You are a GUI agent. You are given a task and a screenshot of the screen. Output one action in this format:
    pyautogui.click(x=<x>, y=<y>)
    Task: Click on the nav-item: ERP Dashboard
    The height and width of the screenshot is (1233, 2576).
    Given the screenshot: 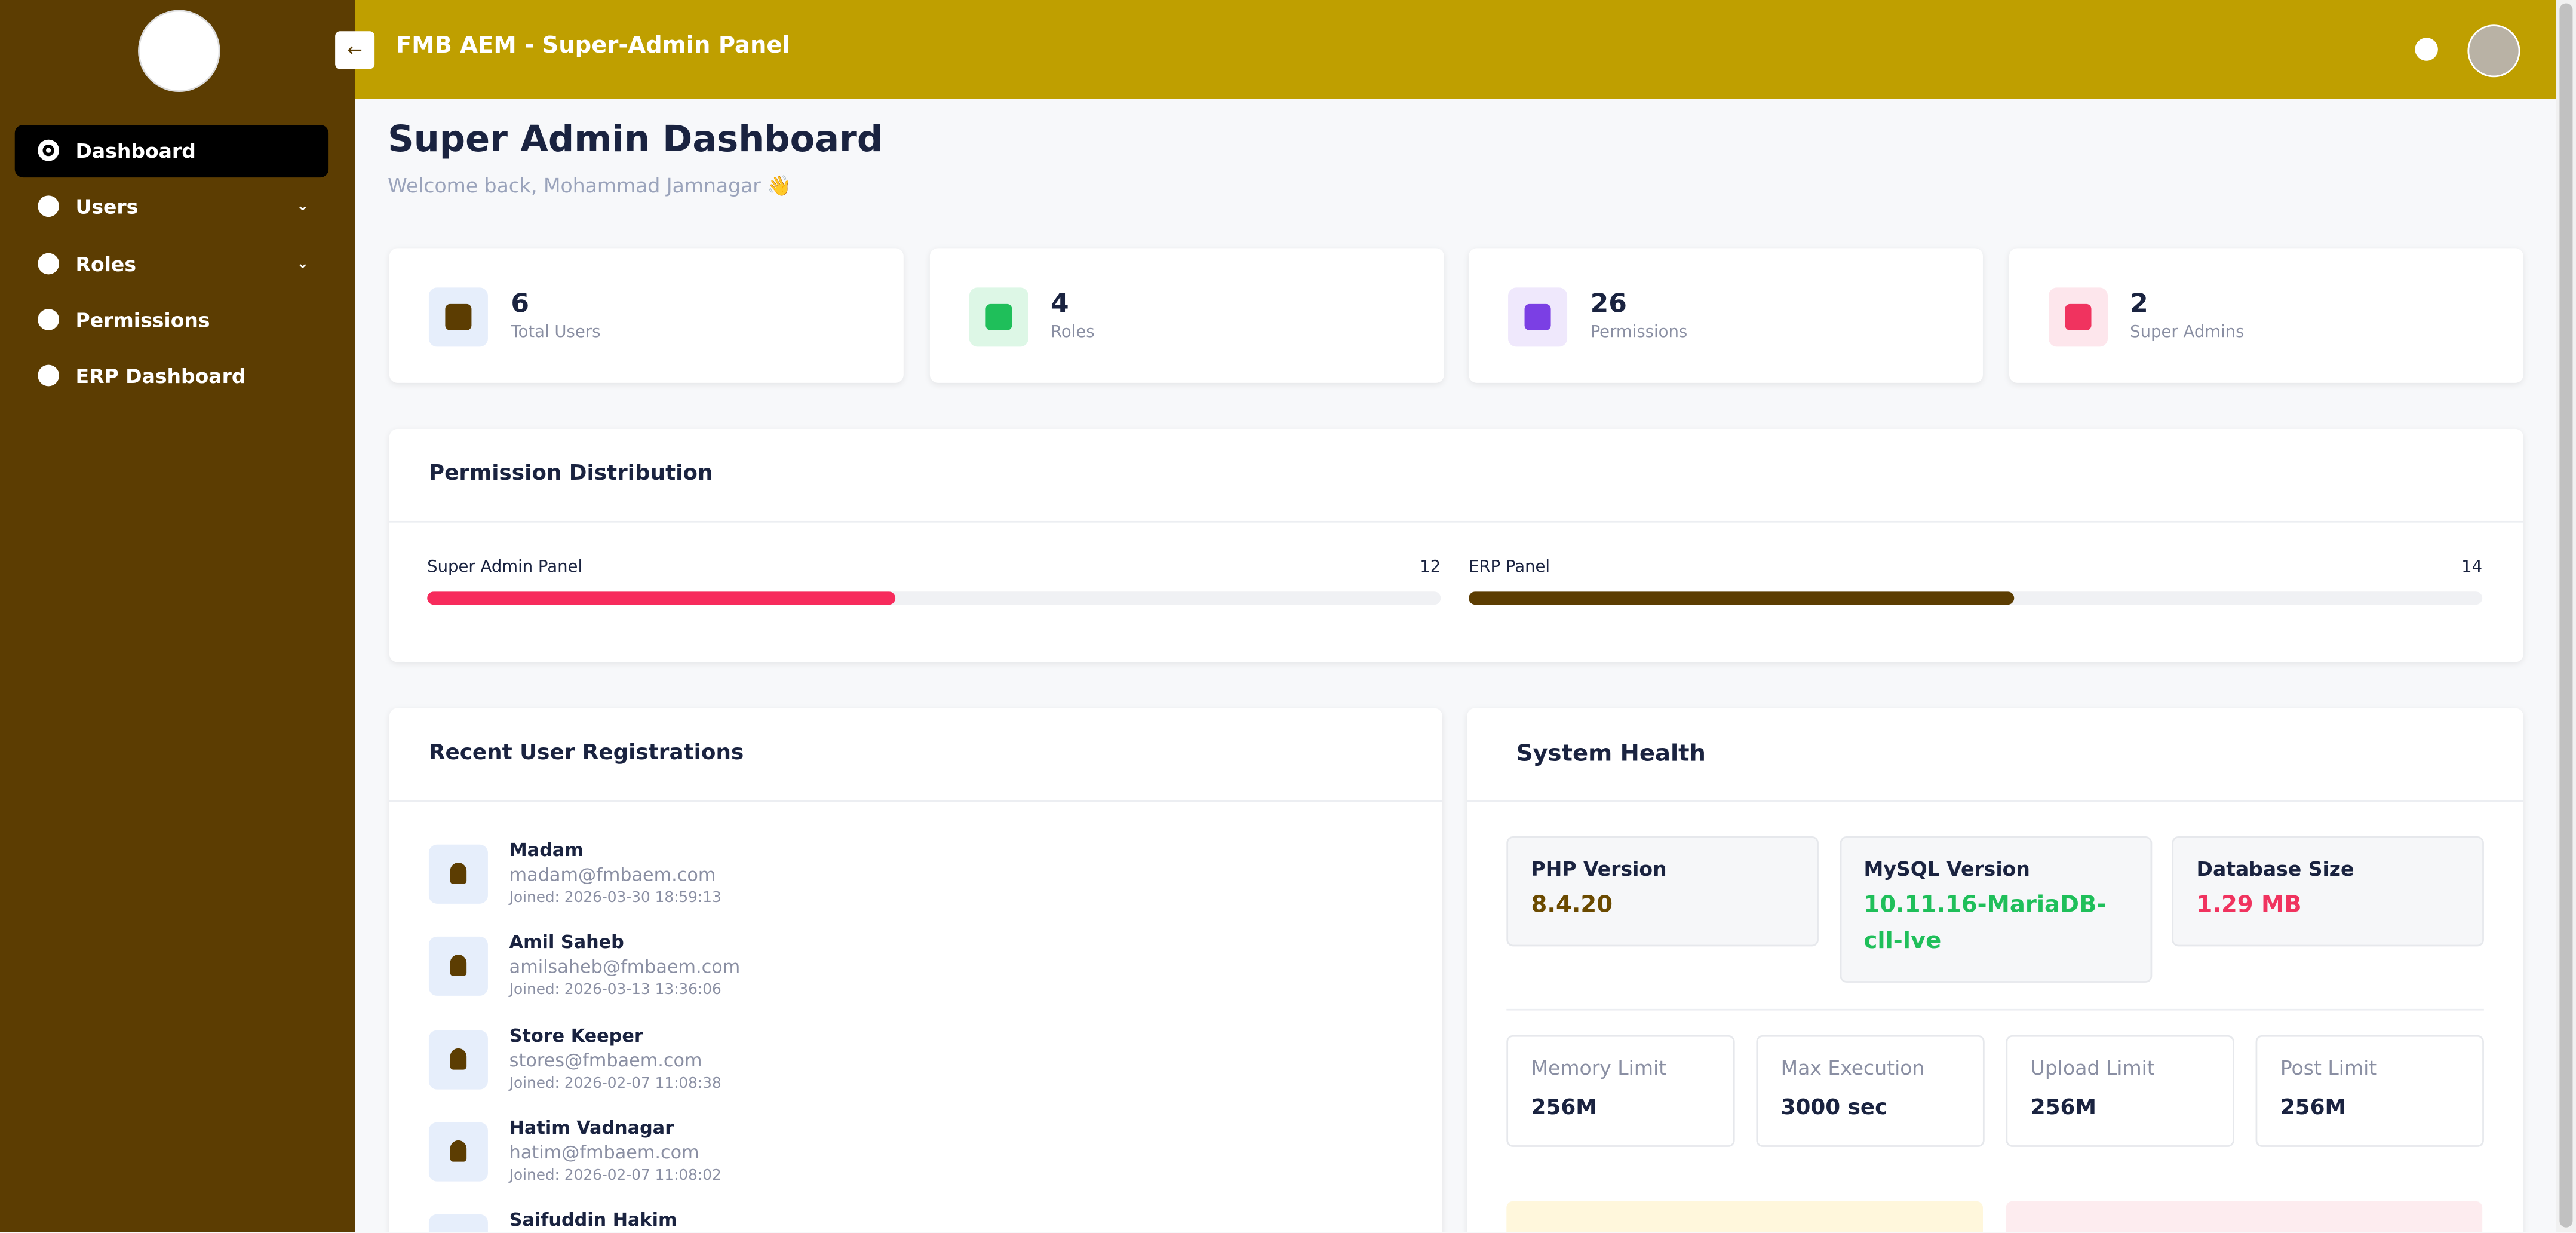 What is the action you would take?
    pyautogui.click(x=171, y=376)
    